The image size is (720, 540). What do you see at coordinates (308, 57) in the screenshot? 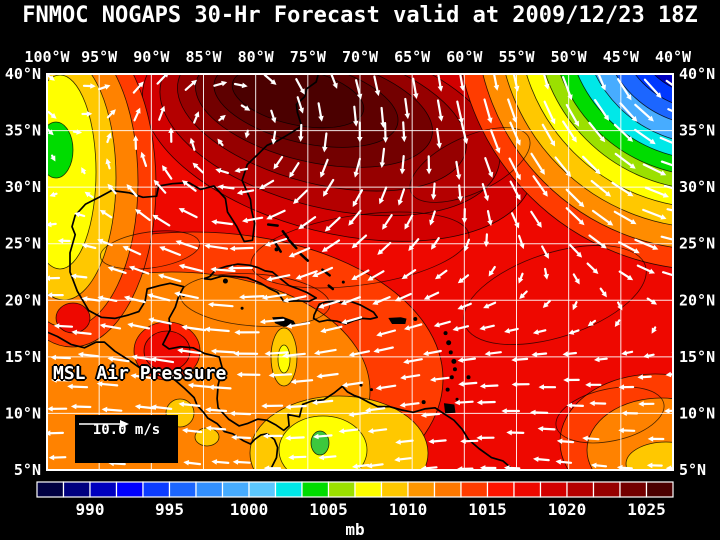
I see `lon-tick-label: 75°W` at bounding box center [308, 57].